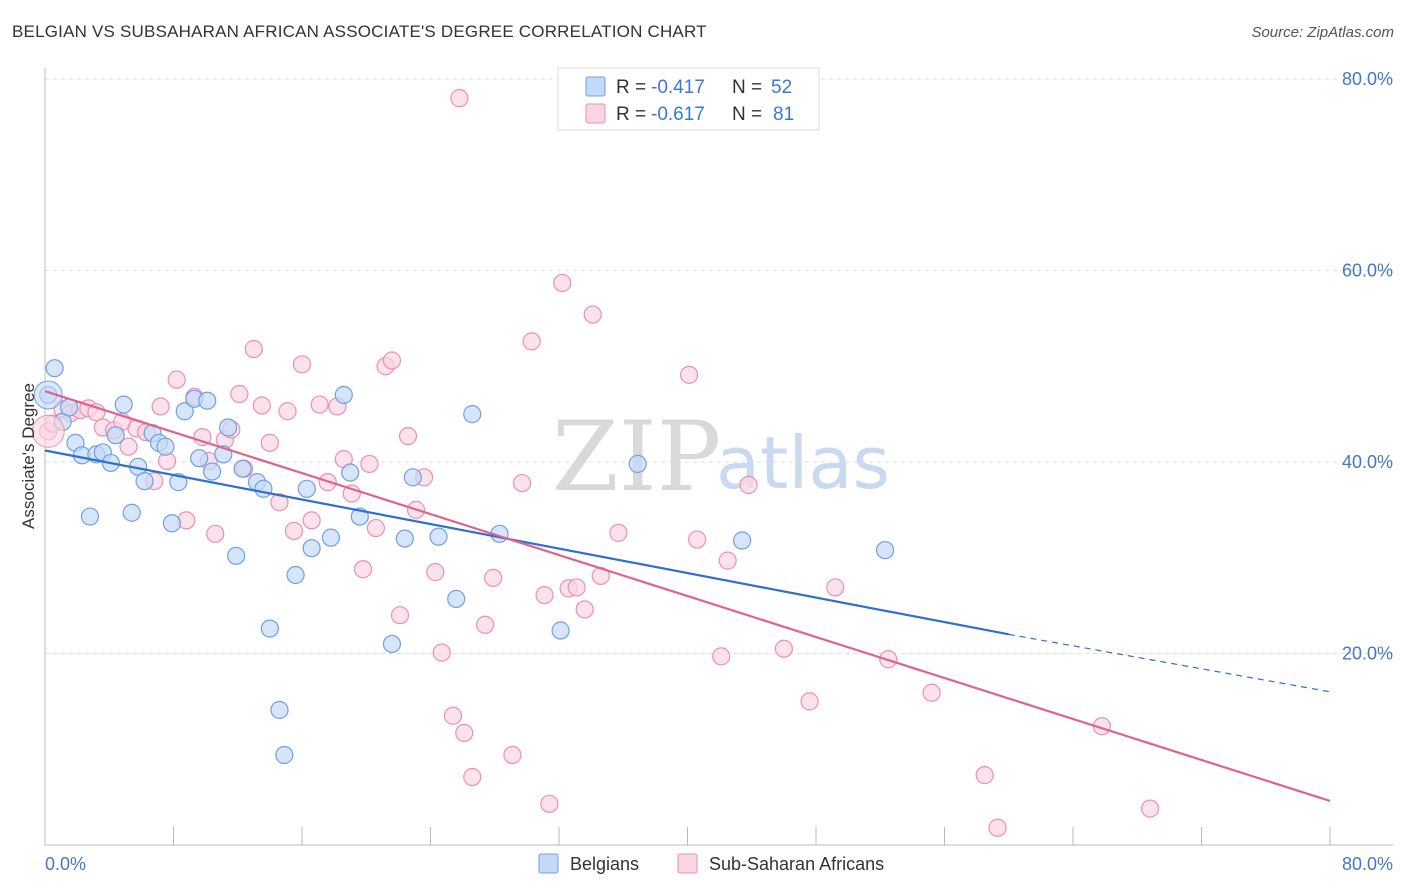 The height and width of the screenshot is (892, 1406). What do you see at coordinates (783, 114) in the screenshot?
I see `legend-n-value: 81` at bounding box center [783, 114].